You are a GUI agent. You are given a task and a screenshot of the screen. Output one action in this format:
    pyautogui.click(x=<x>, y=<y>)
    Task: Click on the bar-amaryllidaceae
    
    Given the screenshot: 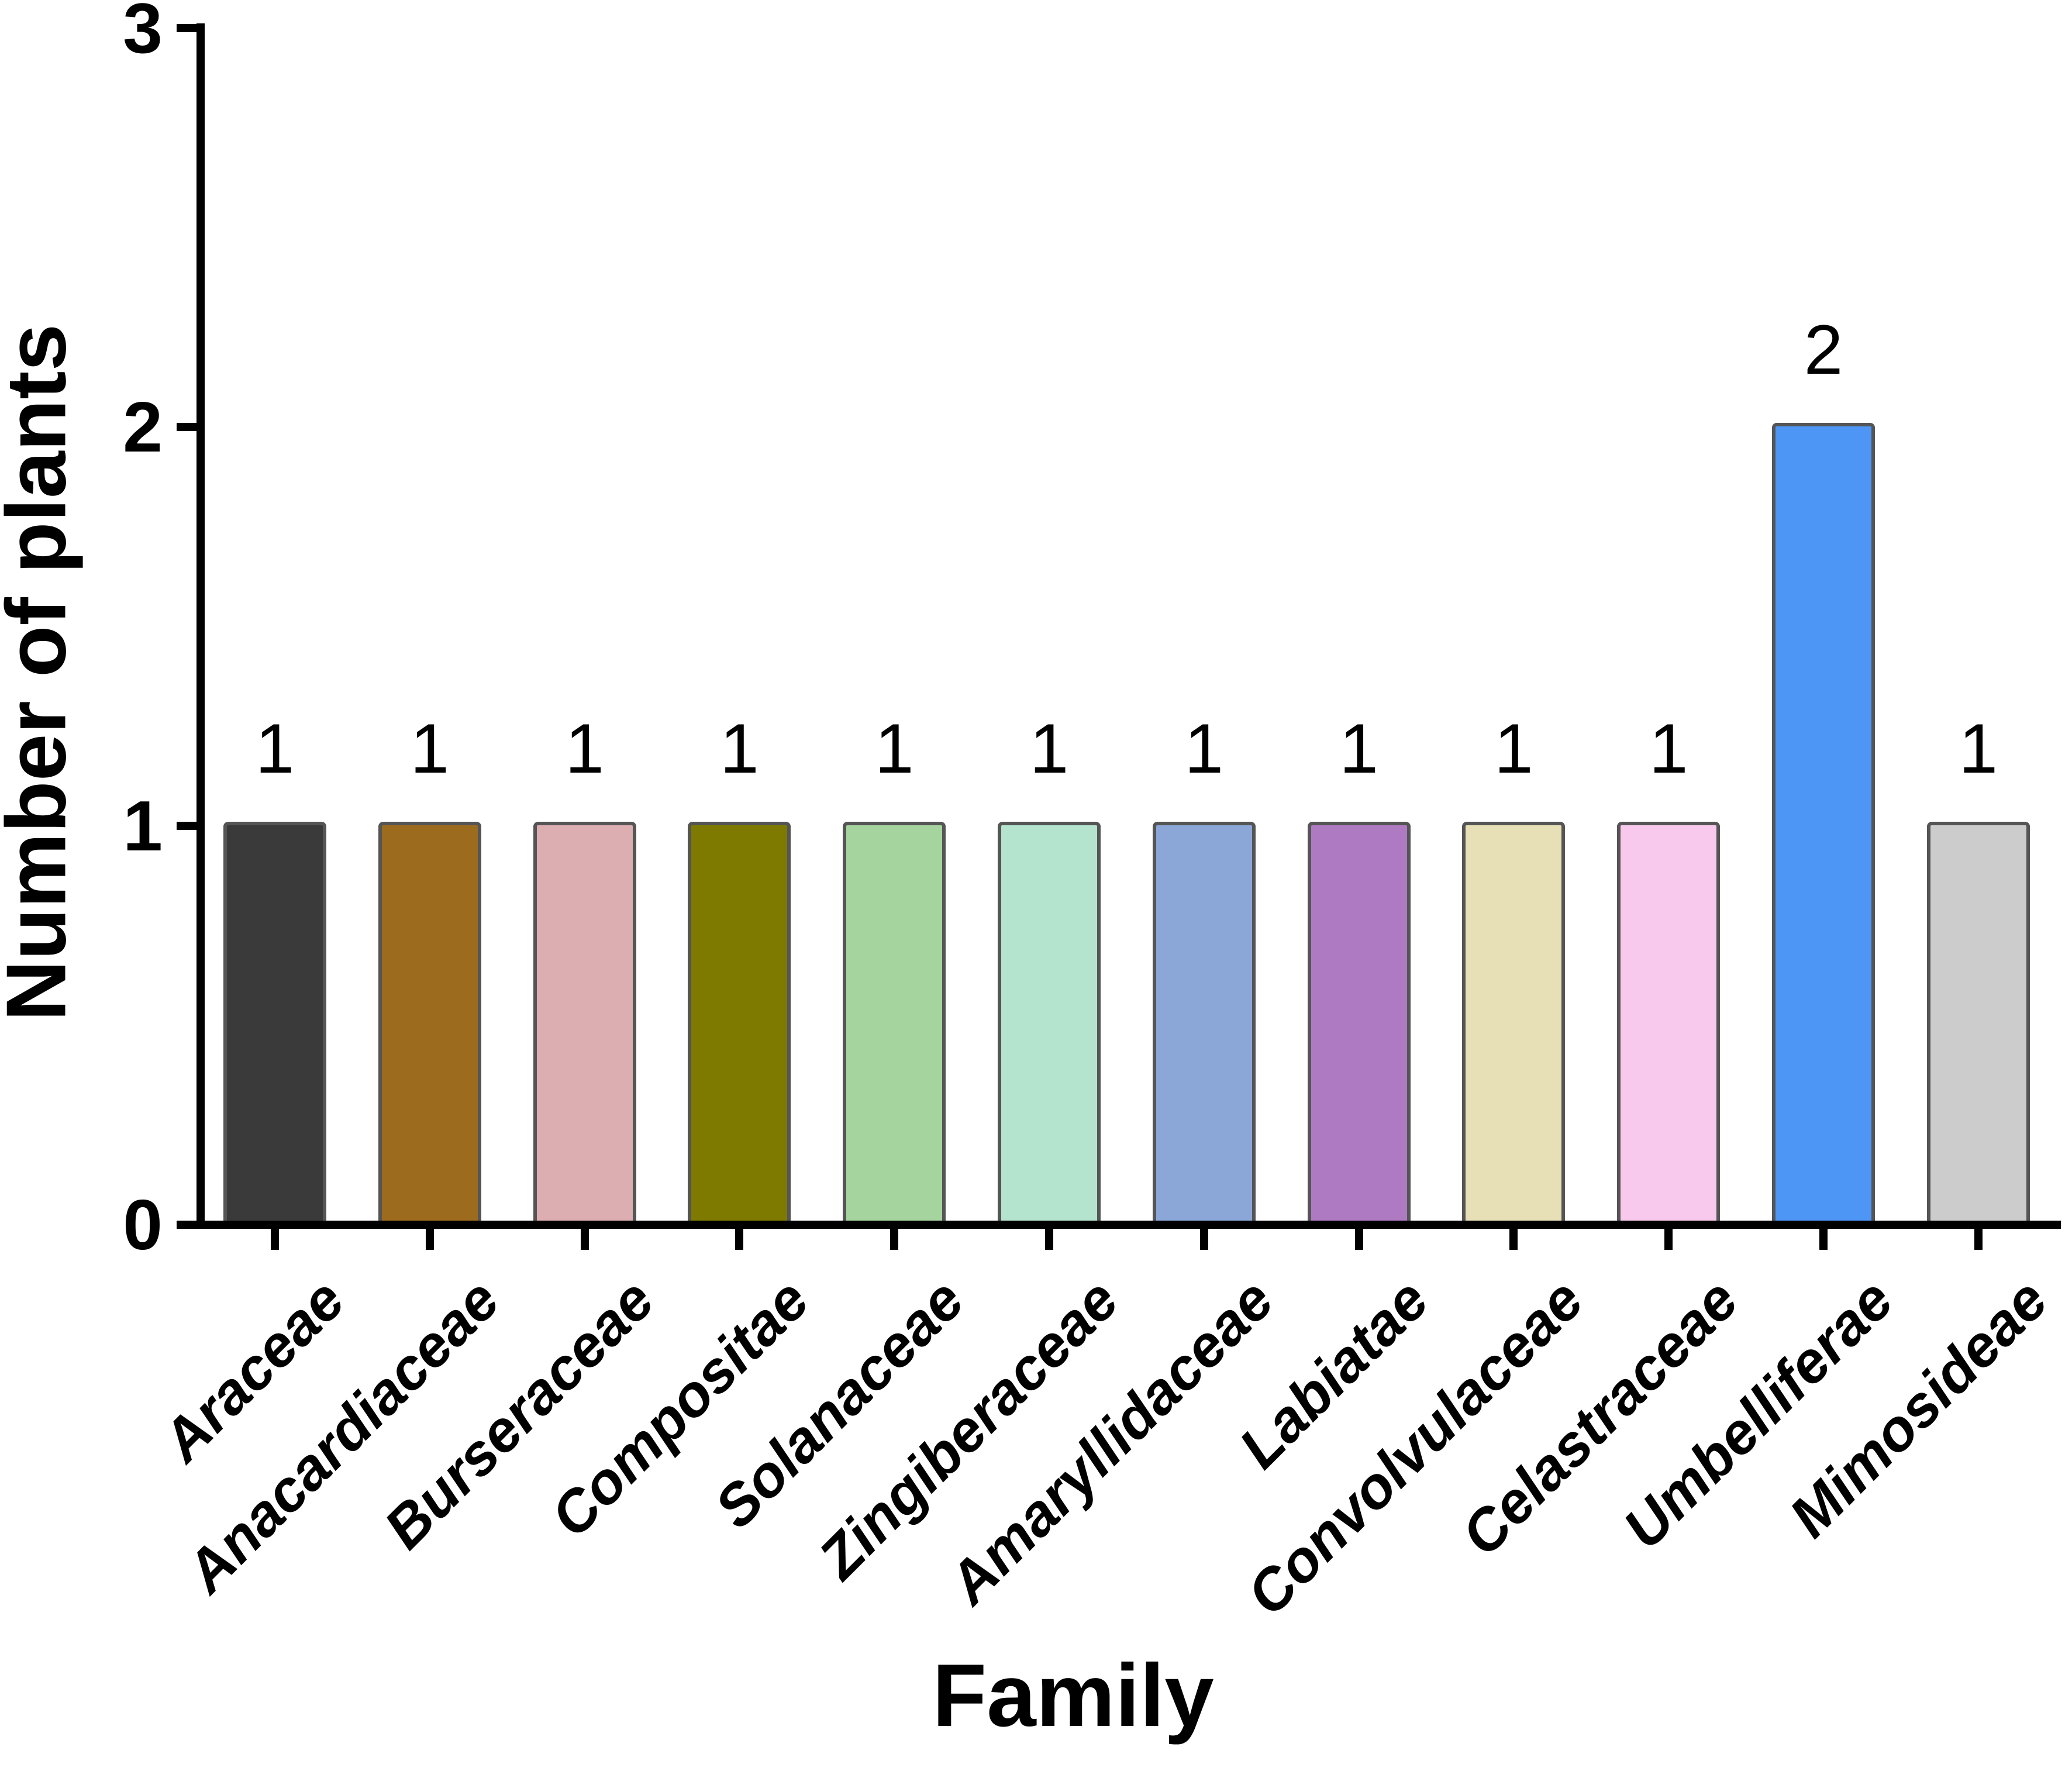 What is the action you would take?
    pyautogui.click(x=1204, y=1023)
    